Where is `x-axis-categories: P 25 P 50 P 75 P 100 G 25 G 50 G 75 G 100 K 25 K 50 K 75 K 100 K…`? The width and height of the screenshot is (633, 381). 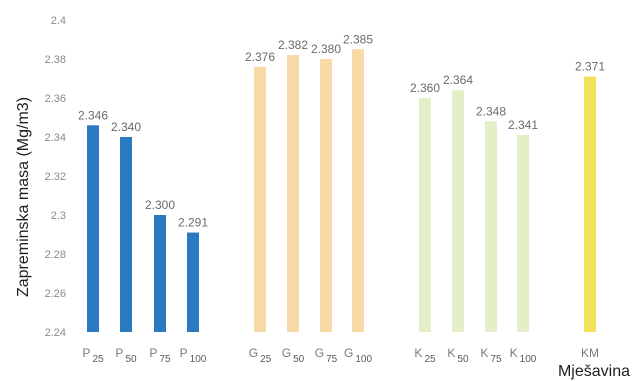
x-axis-categories: P 25 P 50 P 75 P 100 G 25 G 50 G 75 G 100 K 25 K 50 K 75 K 100 K… is located at coordinates (340, 355).